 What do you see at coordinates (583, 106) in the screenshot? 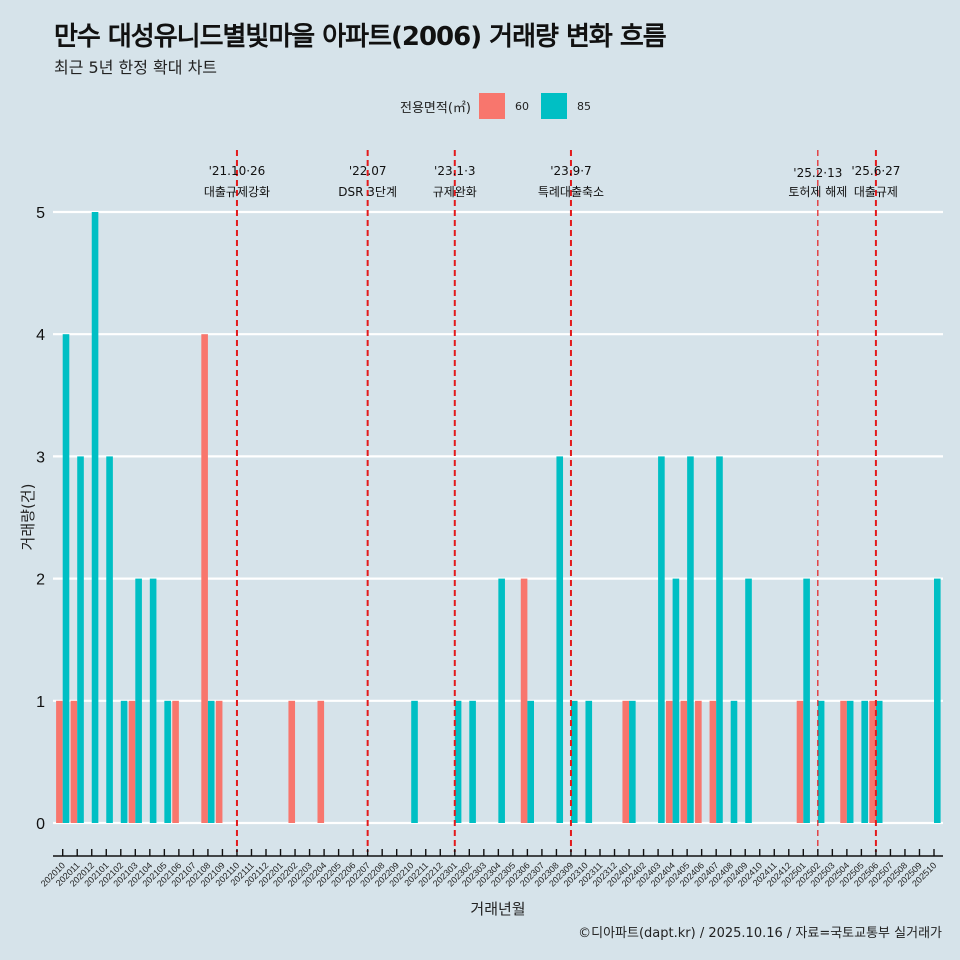
I see `legend-label-85: 85` at bounding box center [583, 106].